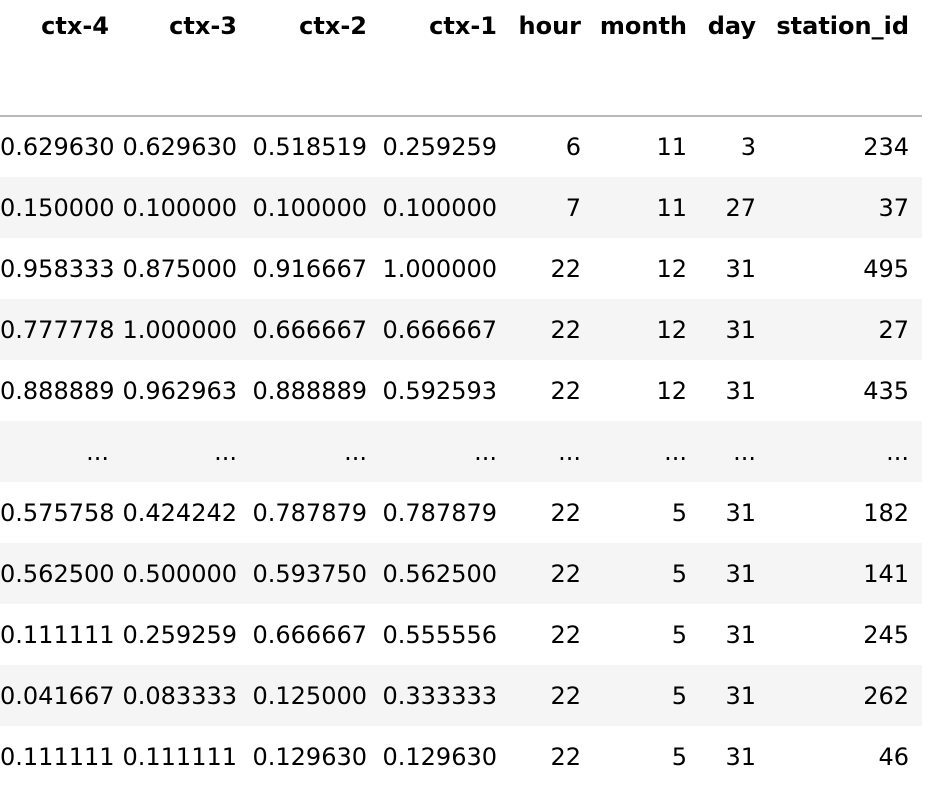 This screenshot has height=787, width=936. Describe the element at coordinates (439, 147) in the screenshot. I see `table-cell: 0.259259` at that location.